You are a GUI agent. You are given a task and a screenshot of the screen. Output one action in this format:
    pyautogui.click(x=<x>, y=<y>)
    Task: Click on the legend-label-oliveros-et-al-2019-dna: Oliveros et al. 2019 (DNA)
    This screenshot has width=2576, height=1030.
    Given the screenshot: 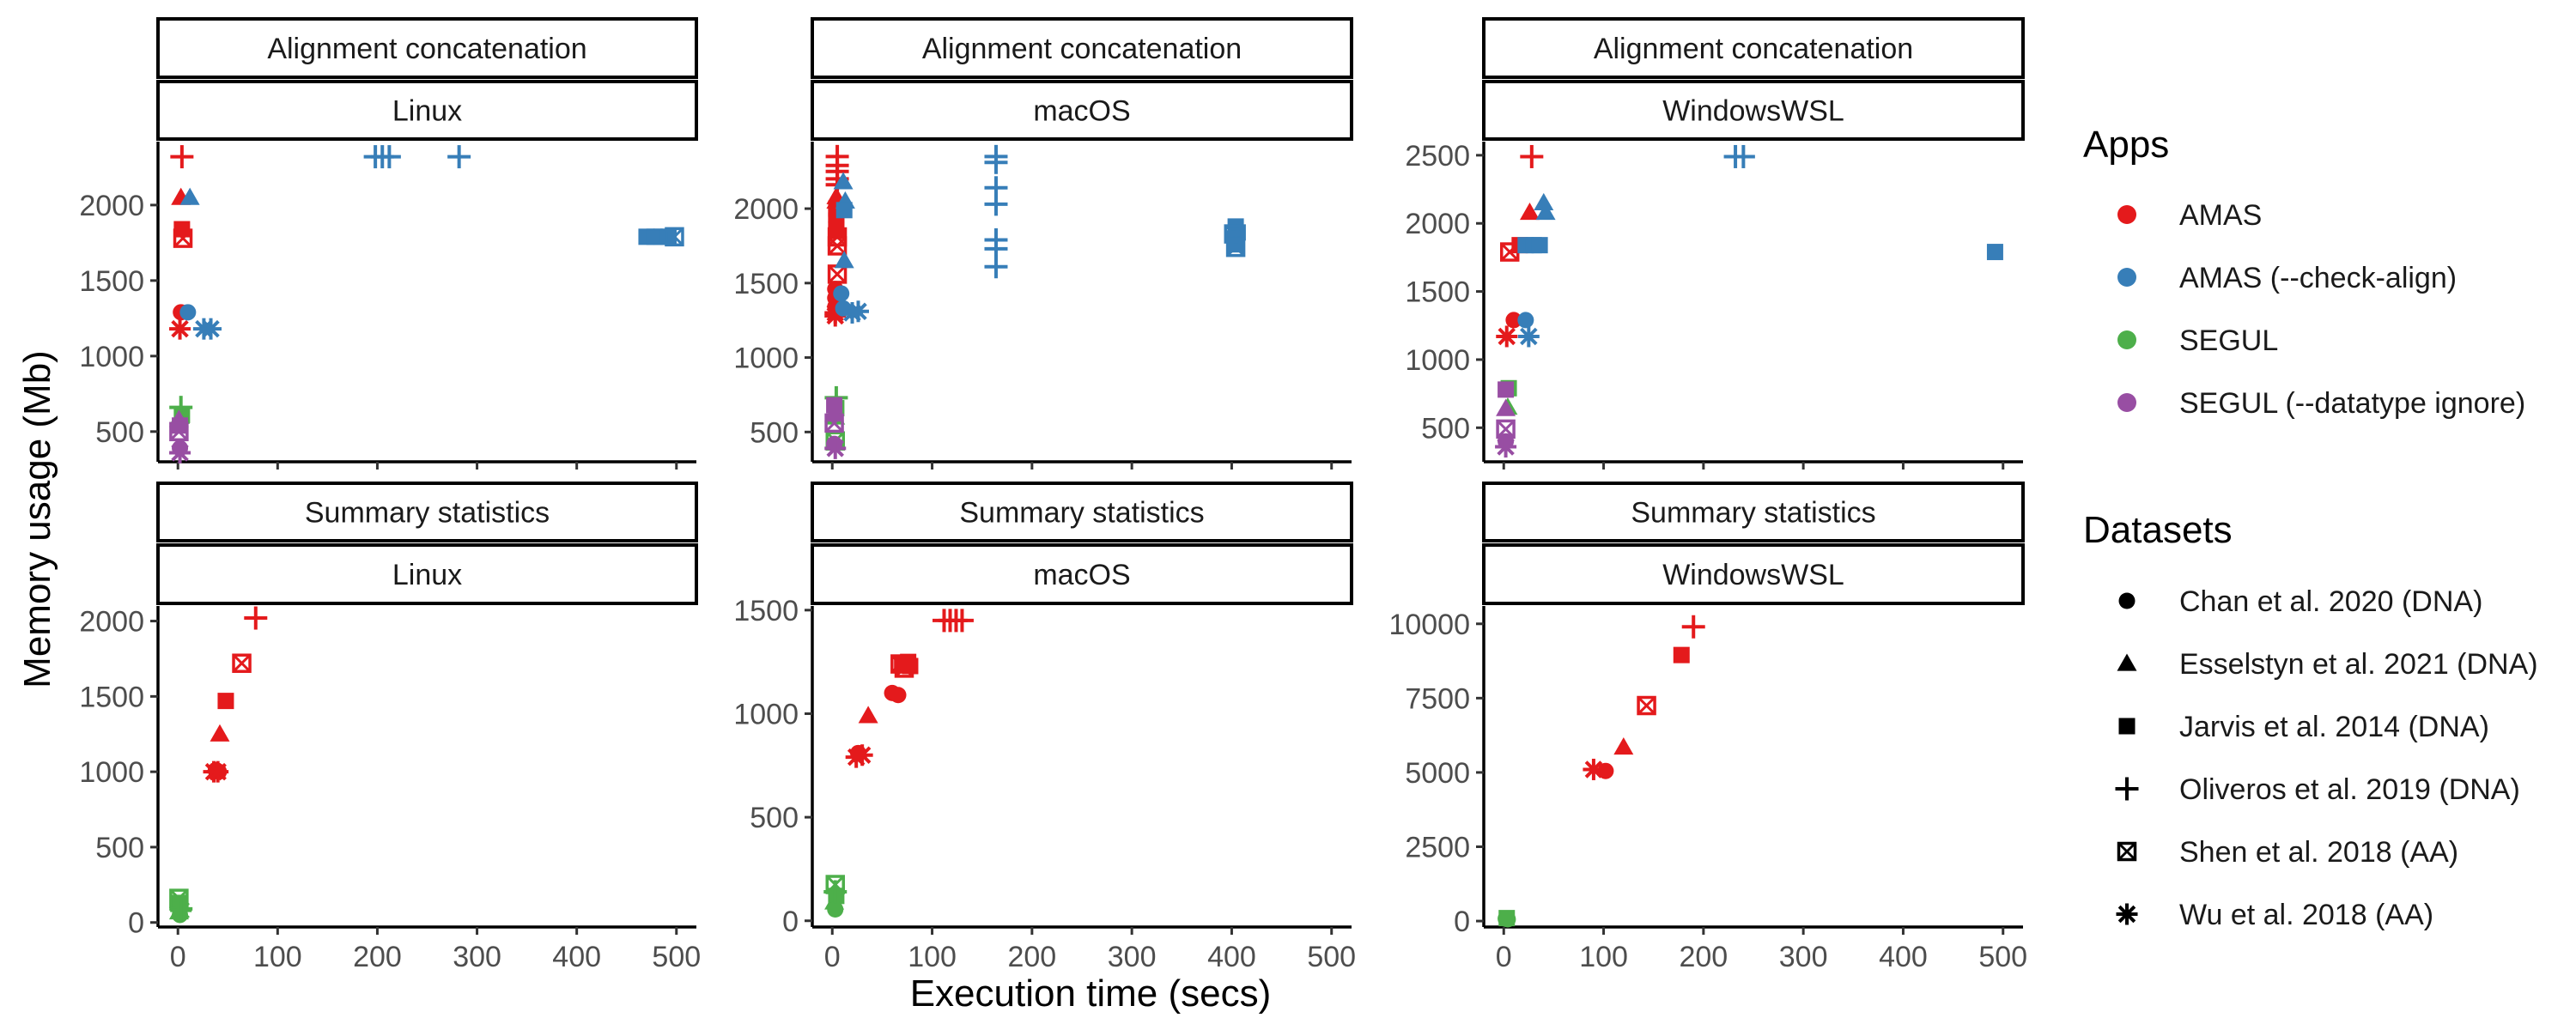 What is the action you would take?
    pyautogui.click(x=2349, y=789)
    